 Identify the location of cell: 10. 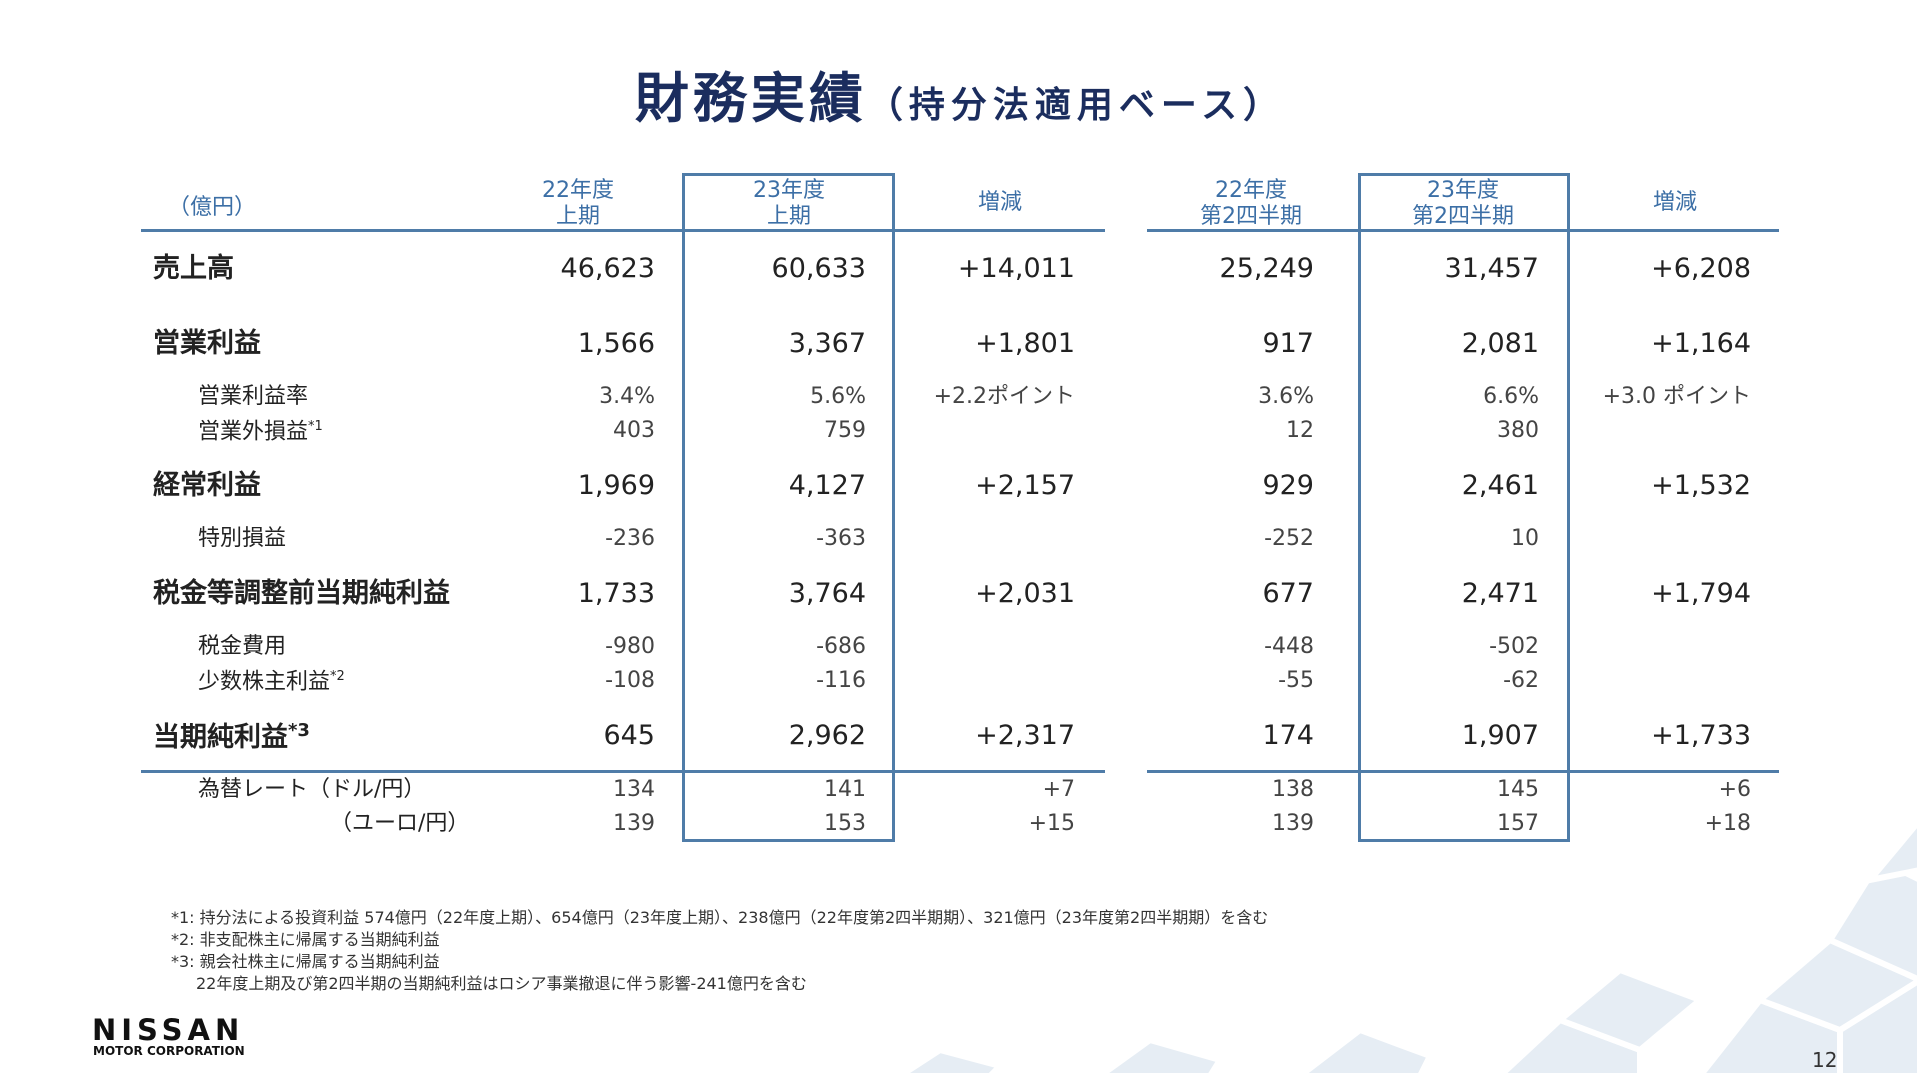
(1525, 538).